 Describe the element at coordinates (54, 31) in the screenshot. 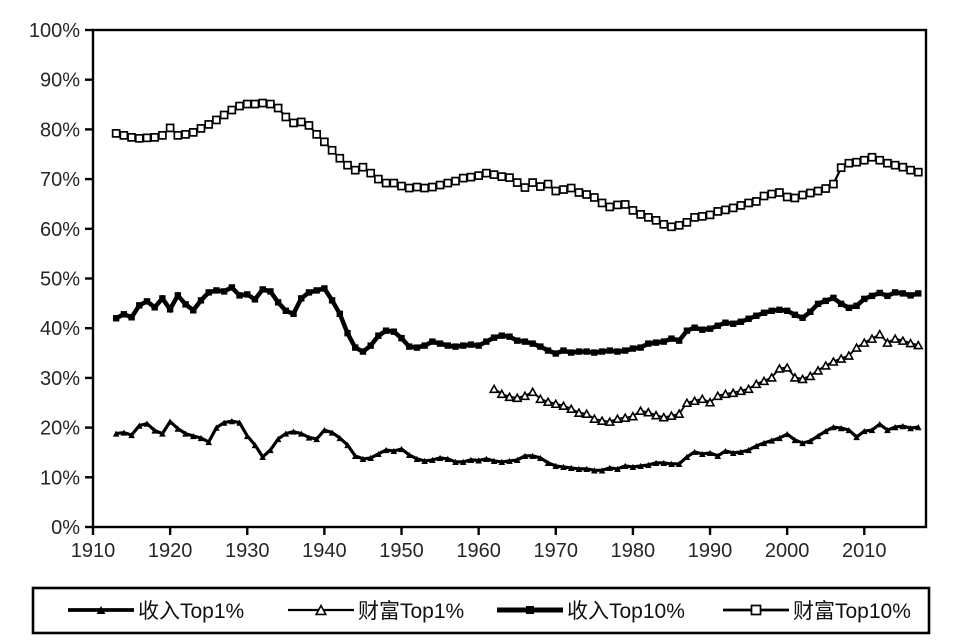

I see `y-tick-label: 100%` at that location.